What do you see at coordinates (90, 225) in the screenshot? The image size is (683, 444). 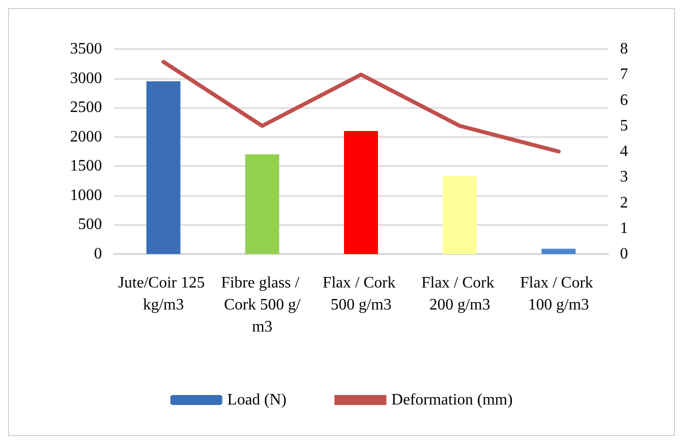 I see `y-tick-label: 500` at bounding box center [90, 225].